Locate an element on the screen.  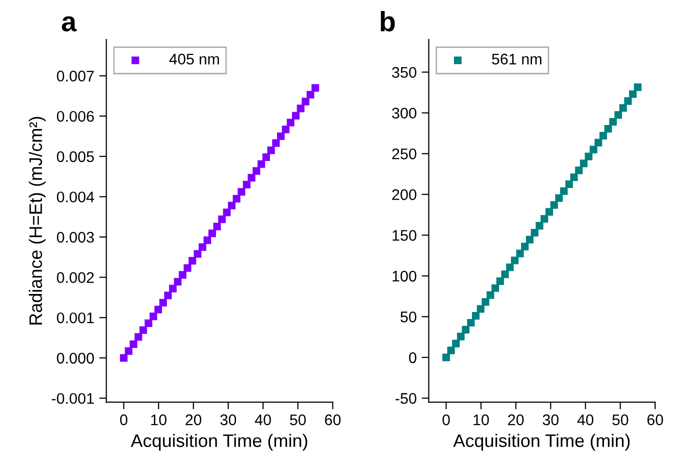
y-axis-title: Radiance (H=Et) (mJ/cm²) is located at coordinates (37, 220).